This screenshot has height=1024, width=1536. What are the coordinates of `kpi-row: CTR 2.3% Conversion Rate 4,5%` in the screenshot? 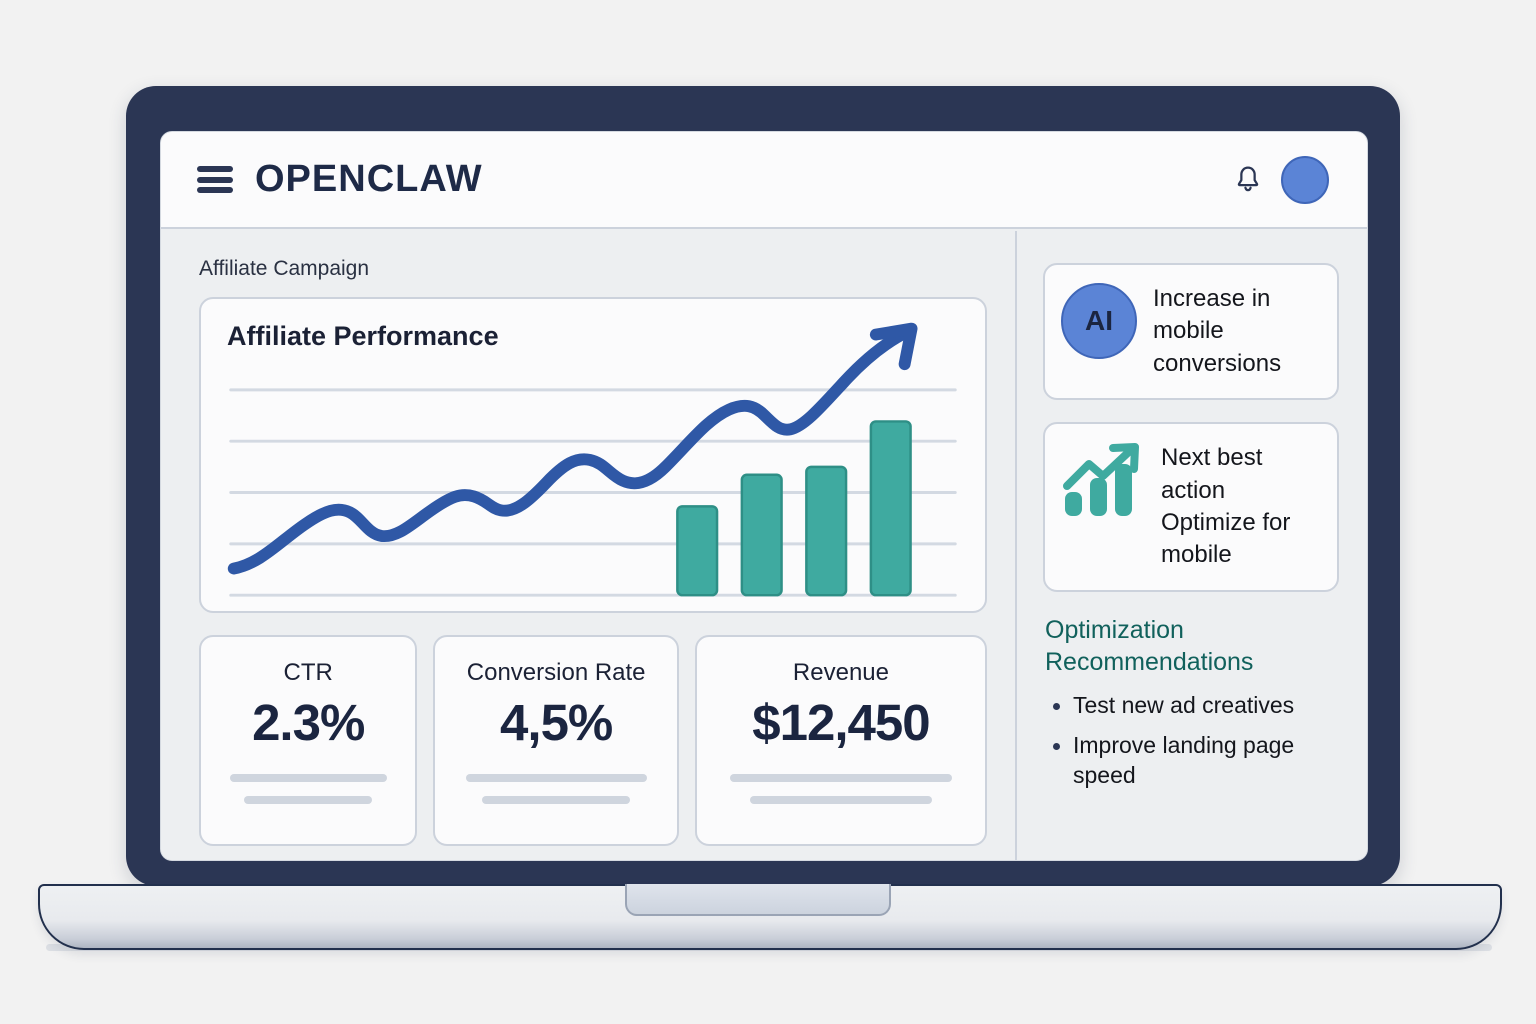 It's located at (593, 740).